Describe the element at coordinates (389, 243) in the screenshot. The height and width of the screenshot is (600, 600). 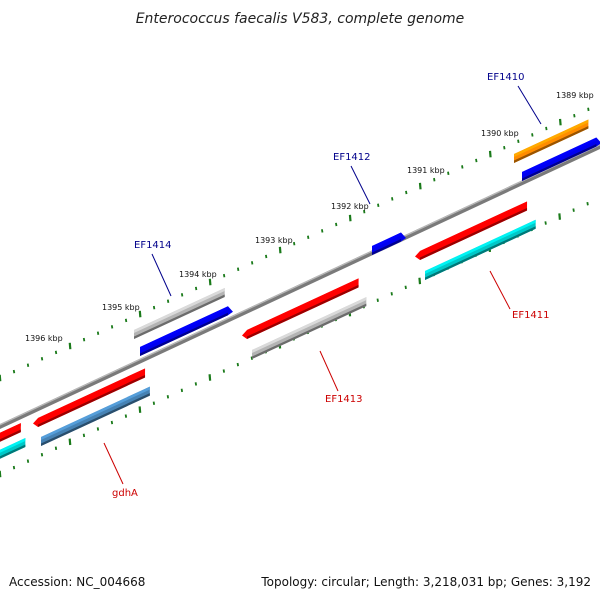
I see `feature-blue-ef1412` at that location.